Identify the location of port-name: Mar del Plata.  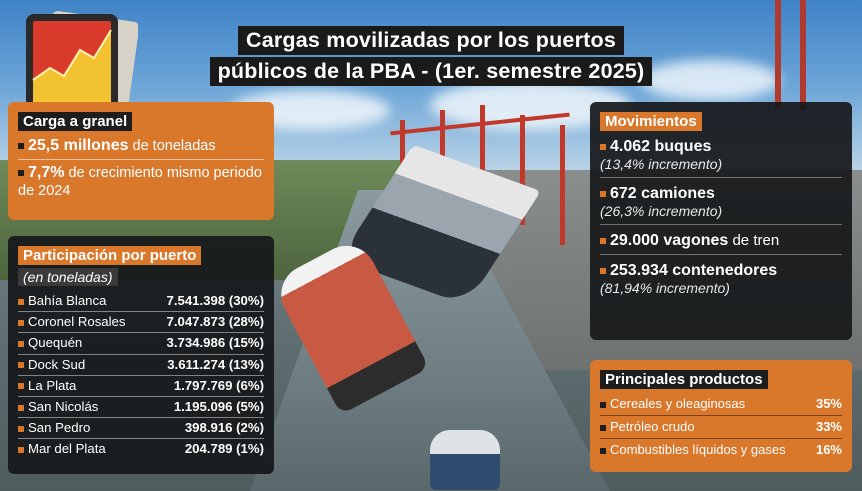
(67, 449).